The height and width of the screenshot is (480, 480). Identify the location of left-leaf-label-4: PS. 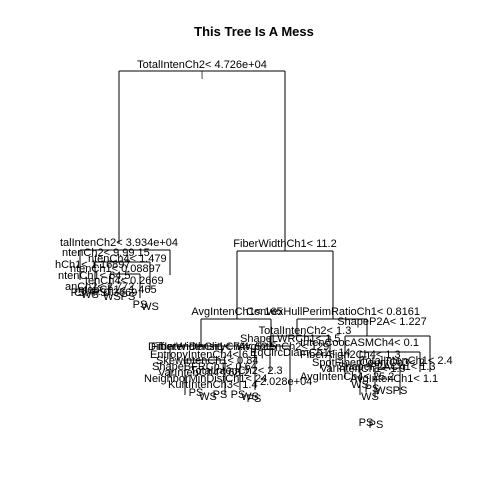
(128, 297).